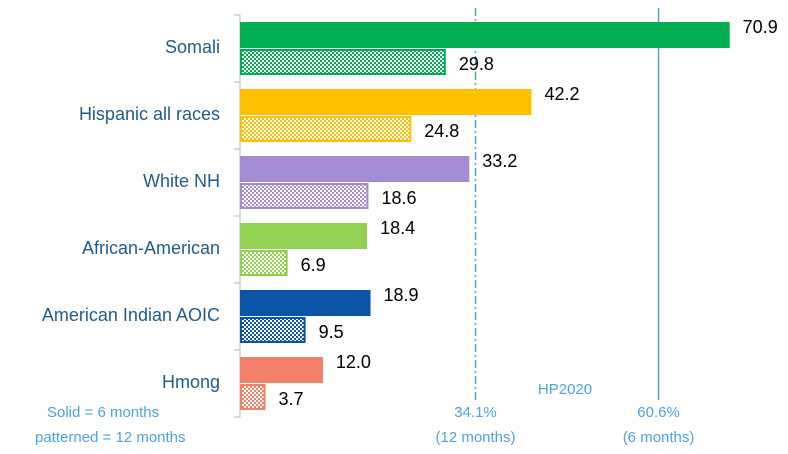 The image size is (788, 454). Describe the element at coordinates (191, 382) in the screenshot. I see `category-label: Hmong` at that location.